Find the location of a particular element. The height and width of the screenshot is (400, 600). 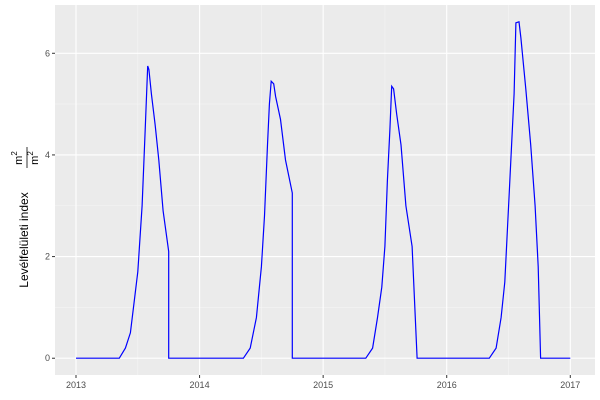

x-tick-label: 2016 is located at coordinates (447, 385).